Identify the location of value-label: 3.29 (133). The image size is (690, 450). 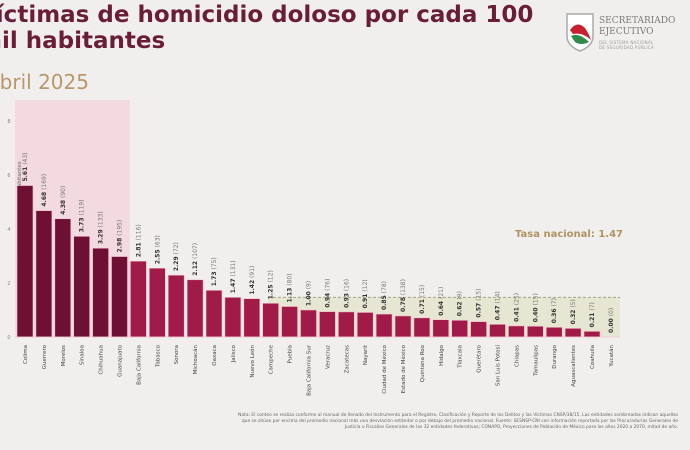
(101, 227).